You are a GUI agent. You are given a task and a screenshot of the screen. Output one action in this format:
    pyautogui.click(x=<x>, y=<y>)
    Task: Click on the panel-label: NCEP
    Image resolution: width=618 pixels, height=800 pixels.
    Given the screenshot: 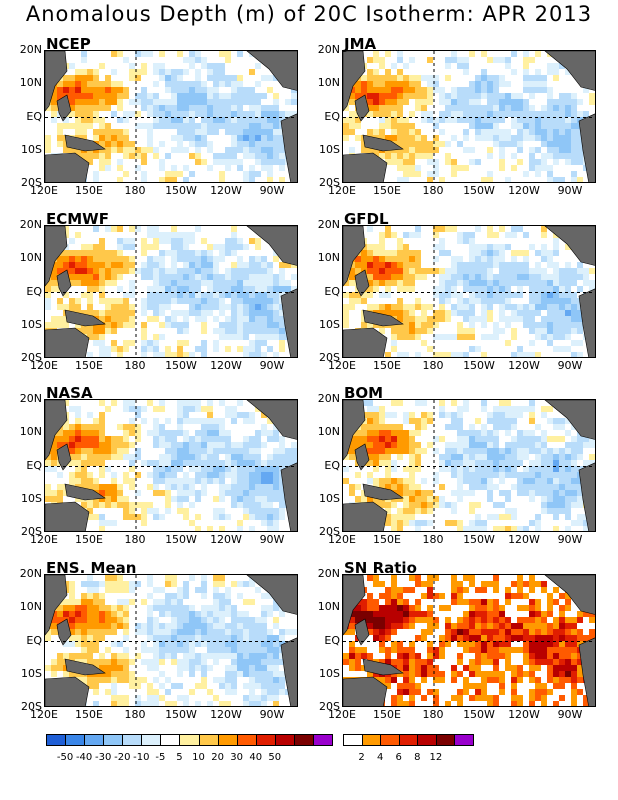 What is the action you would take?
    pyautogui.click(x=68, y=44)
    